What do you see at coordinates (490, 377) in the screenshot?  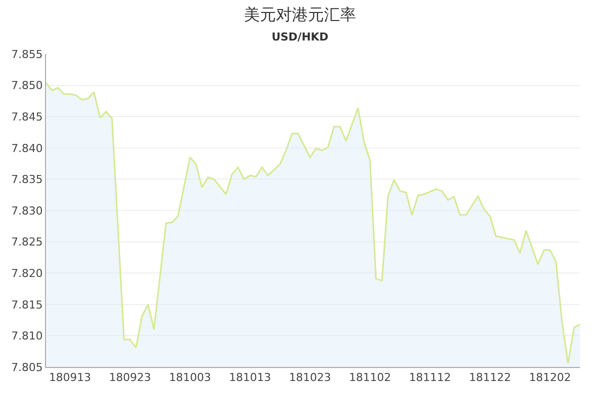 I see `x-tick-label: 181122` at bounding box center [490, 377].